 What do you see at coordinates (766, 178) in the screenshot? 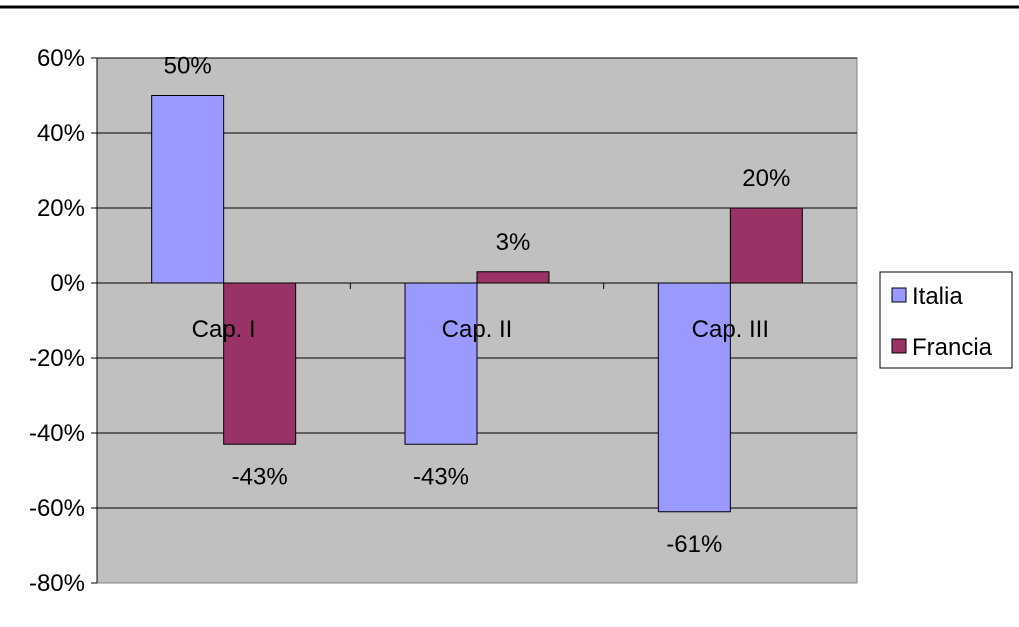
I see `data-label-francia-3: 20%` at bounding box center [766, 178].